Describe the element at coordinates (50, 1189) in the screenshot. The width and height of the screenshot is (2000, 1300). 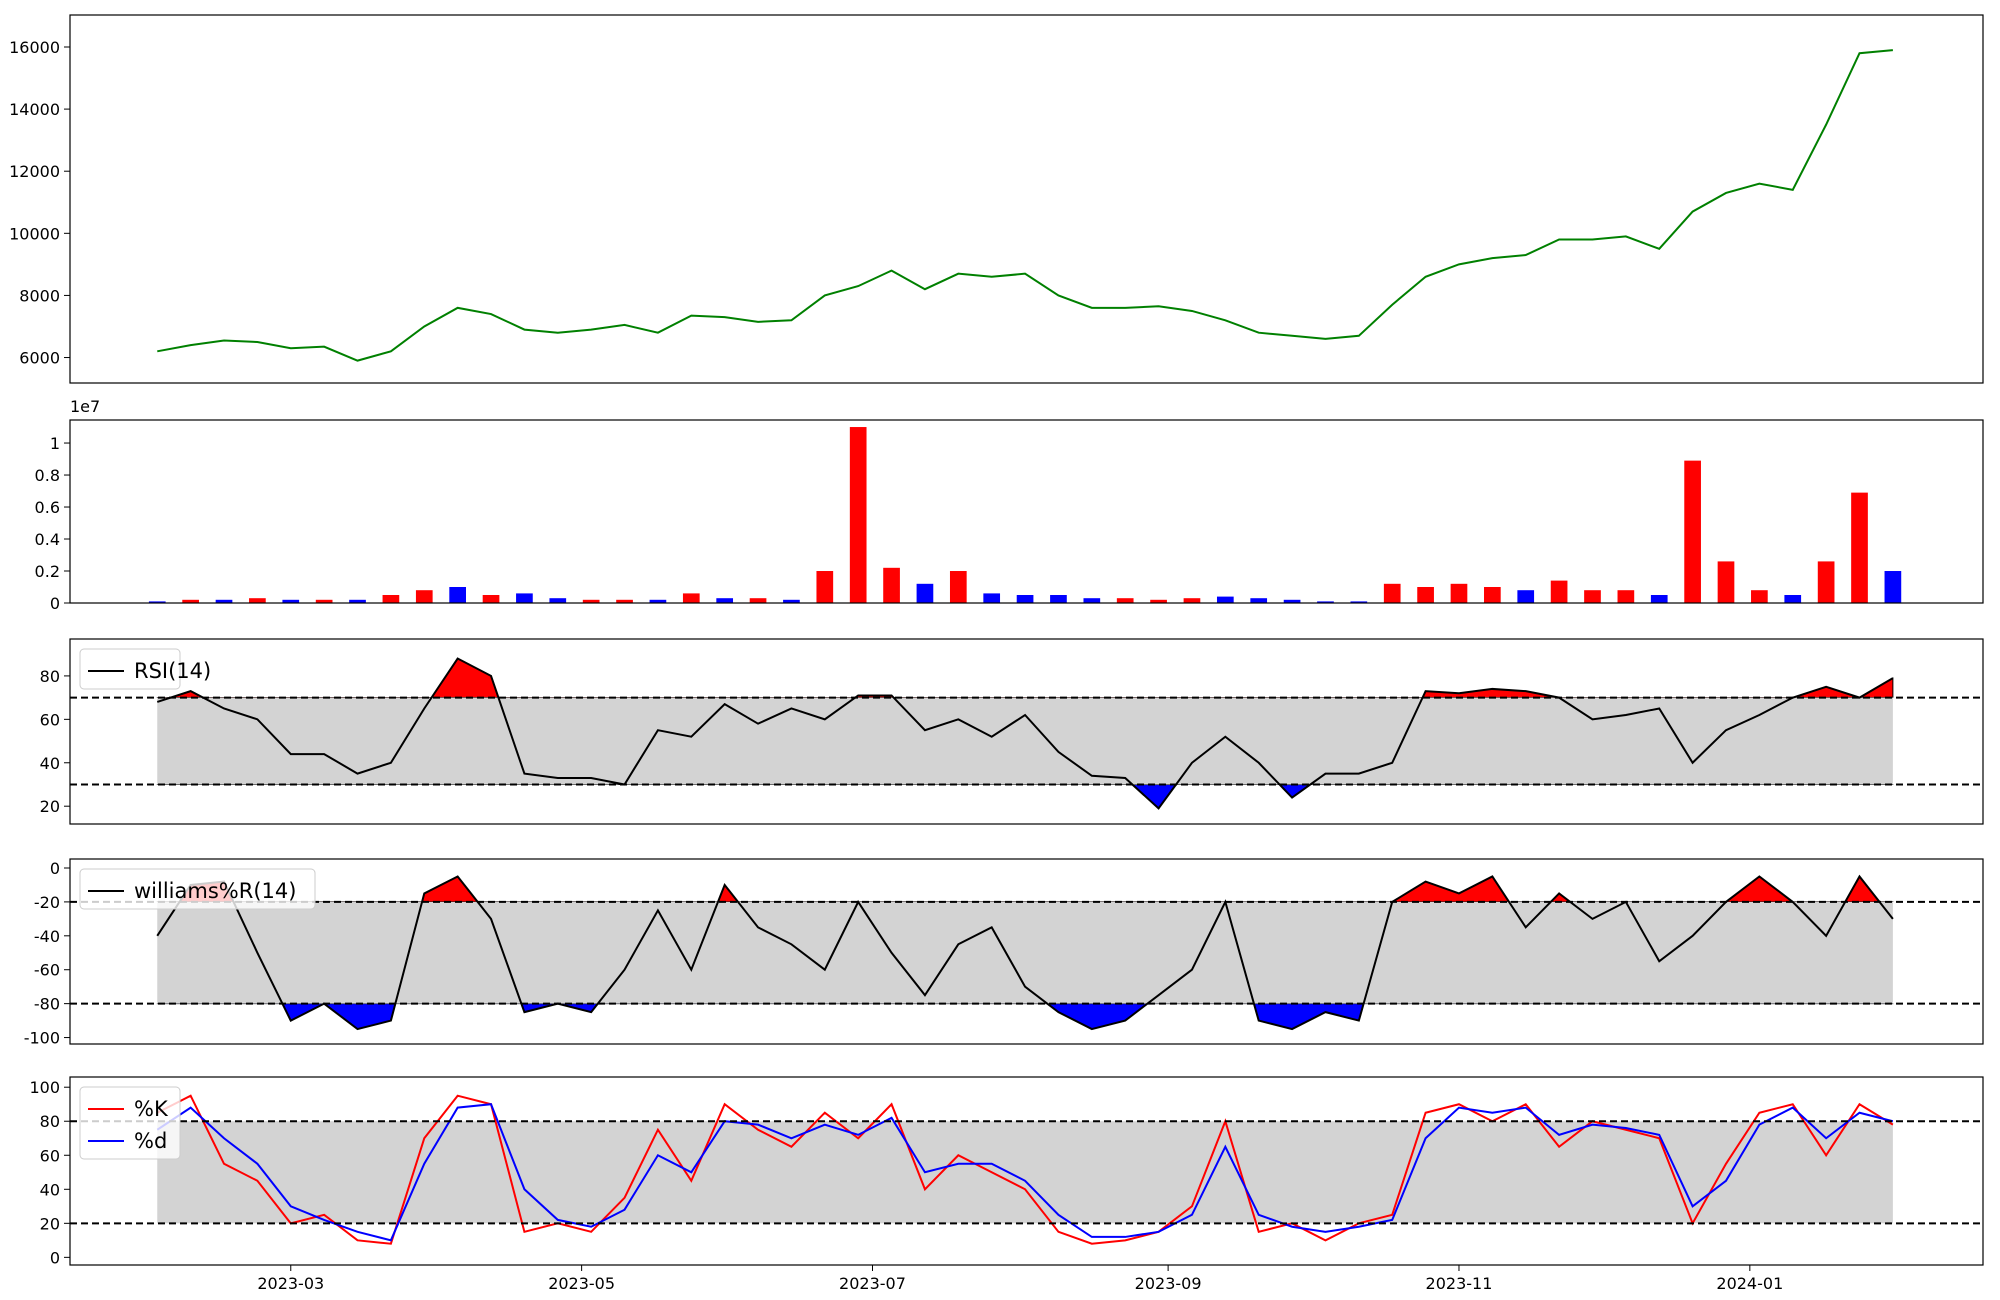
I see `y-tick-label: 40` at that location.